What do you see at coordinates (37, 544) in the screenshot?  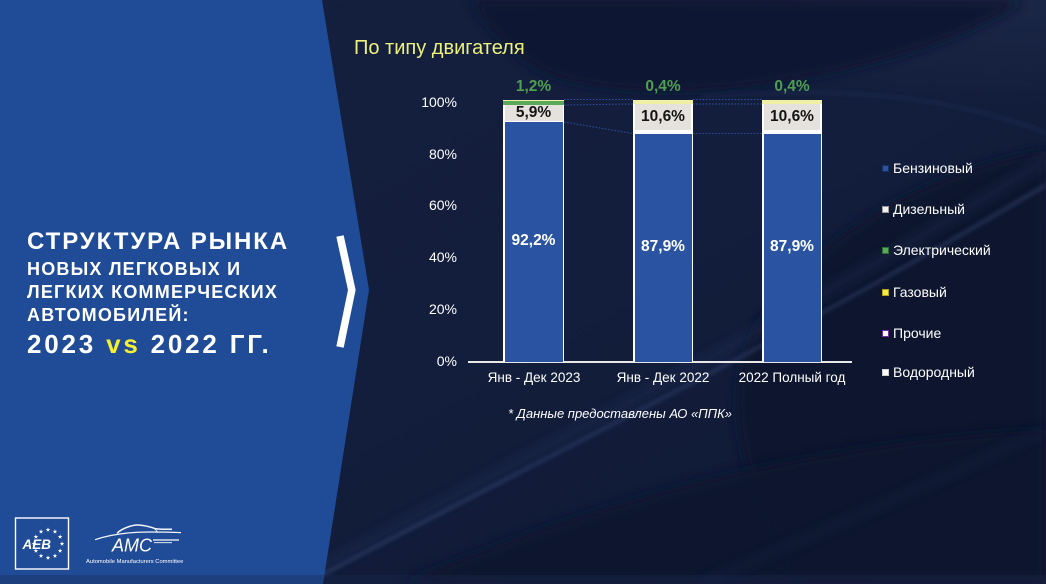 I see `svg-text: AEB` at bounding box center [37, 544].